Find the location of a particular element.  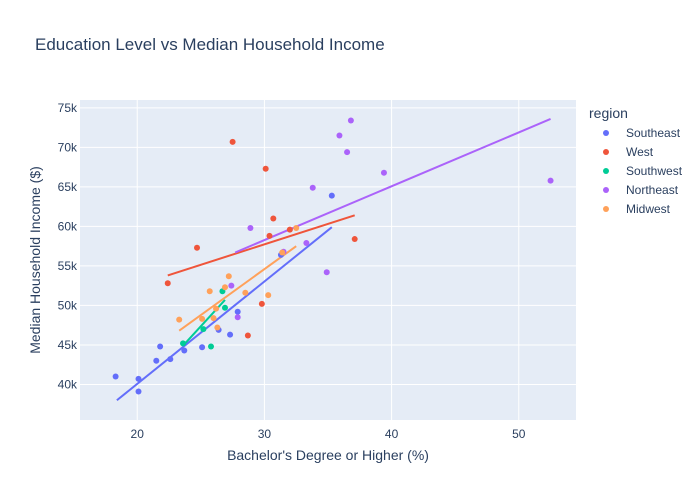

x-tick-label: 40 is located at coordinates (392, 434).